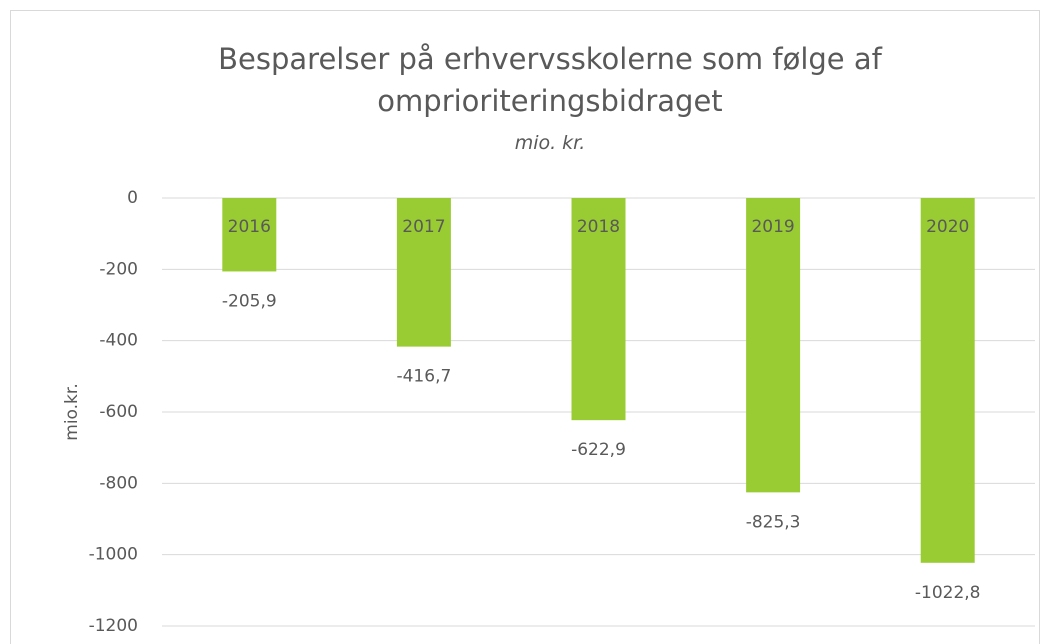 The width and height of the screenshot is (1052, 644). What do you see at coordinates (772, 227) in the screenshot?
I see `x-tick-label: 2019` at bounding box center [772, 227].